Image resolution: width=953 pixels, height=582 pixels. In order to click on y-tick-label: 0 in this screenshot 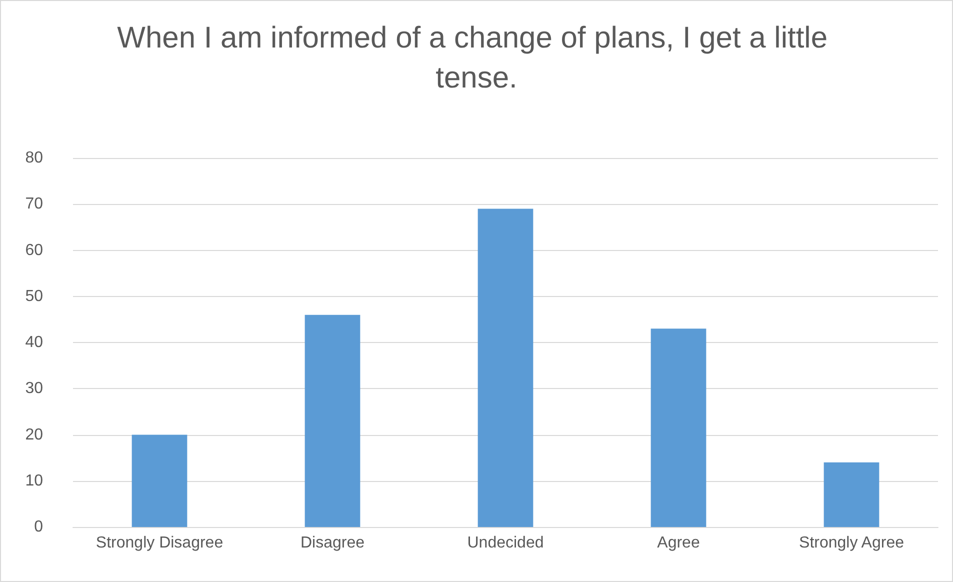, I will do `click(39, 527)`.